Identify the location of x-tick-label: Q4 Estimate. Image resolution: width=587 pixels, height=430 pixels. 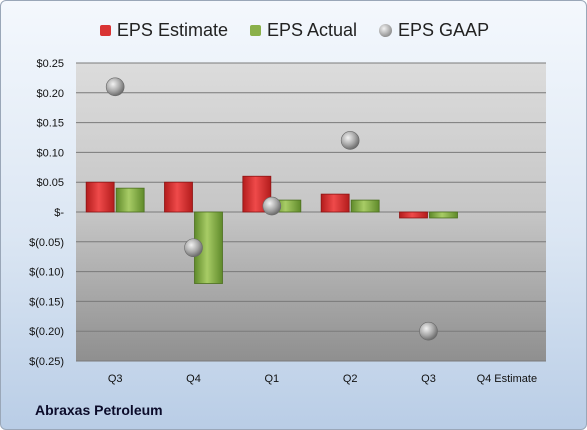
(507, 379).